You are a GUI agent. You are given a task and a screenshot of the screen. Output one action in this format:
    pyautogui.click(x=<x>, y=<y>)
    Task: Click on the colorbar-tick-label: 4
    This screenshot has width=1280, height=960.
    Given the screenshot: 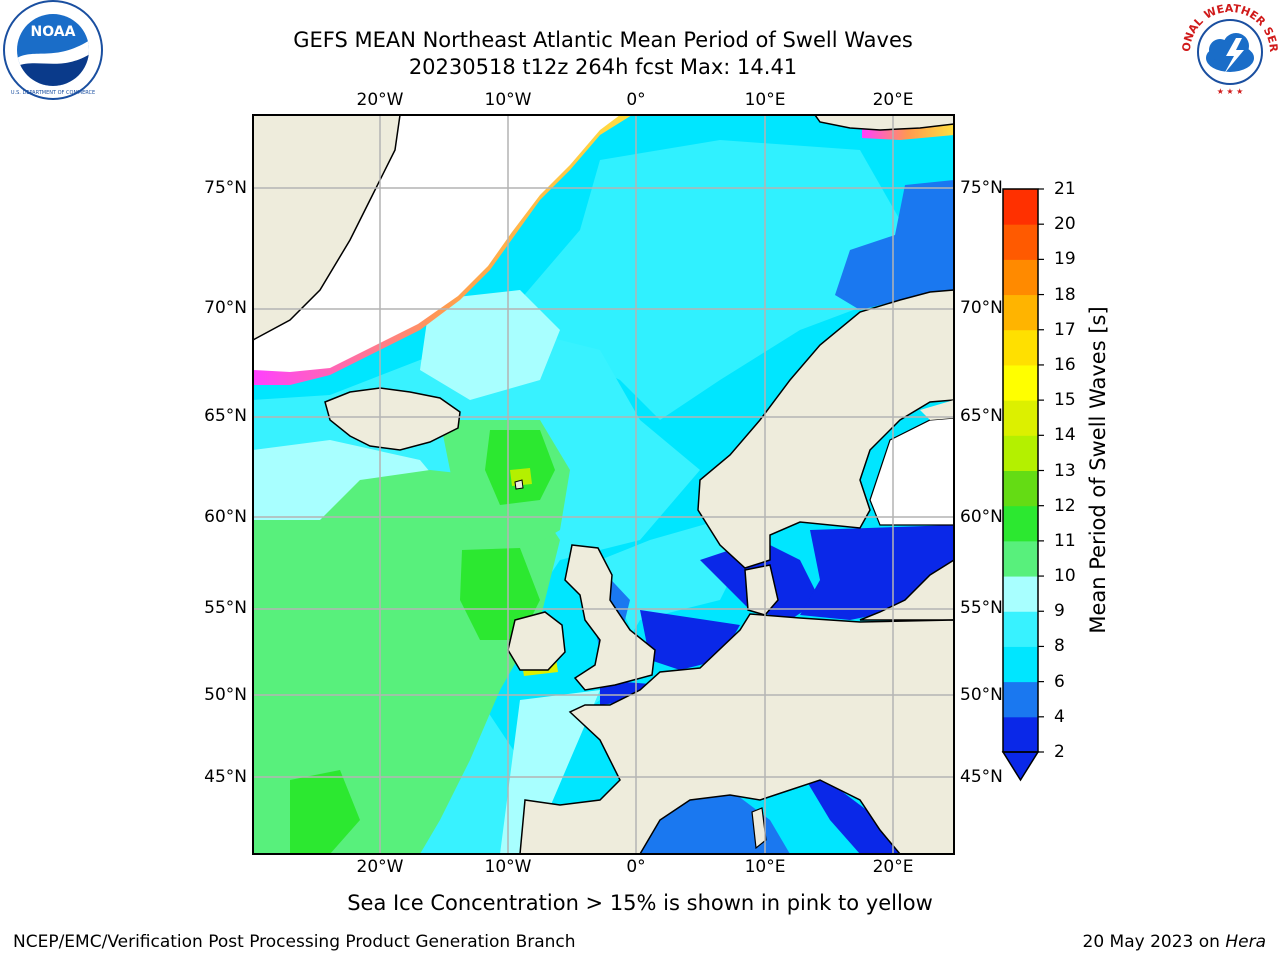 What is the action you would take?
    pyautogui.click(x=1059, y=716)
    